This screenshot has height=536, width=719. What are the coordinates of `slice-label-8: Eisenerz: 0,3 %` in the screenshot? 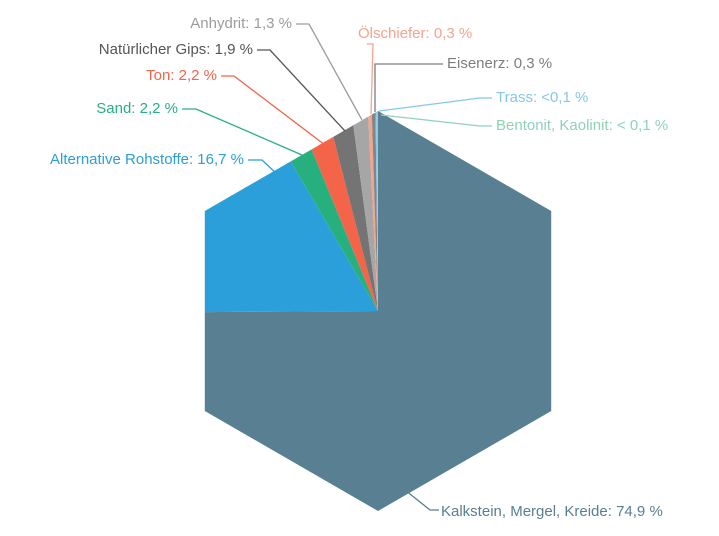 It's located at (499, 63).